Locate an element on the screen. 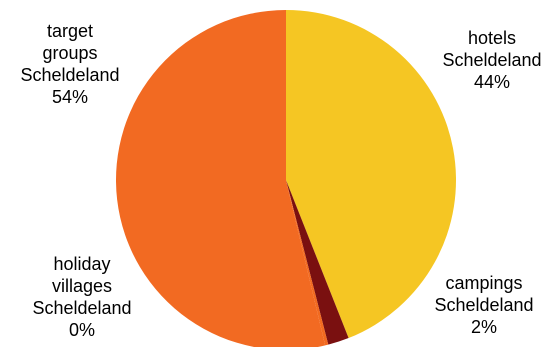 This screenshot has width=557, height=347. slice-label-holiday-villages-scheldeland: holiday villages Scheldeland 0% is located at coordinates (81, 297).